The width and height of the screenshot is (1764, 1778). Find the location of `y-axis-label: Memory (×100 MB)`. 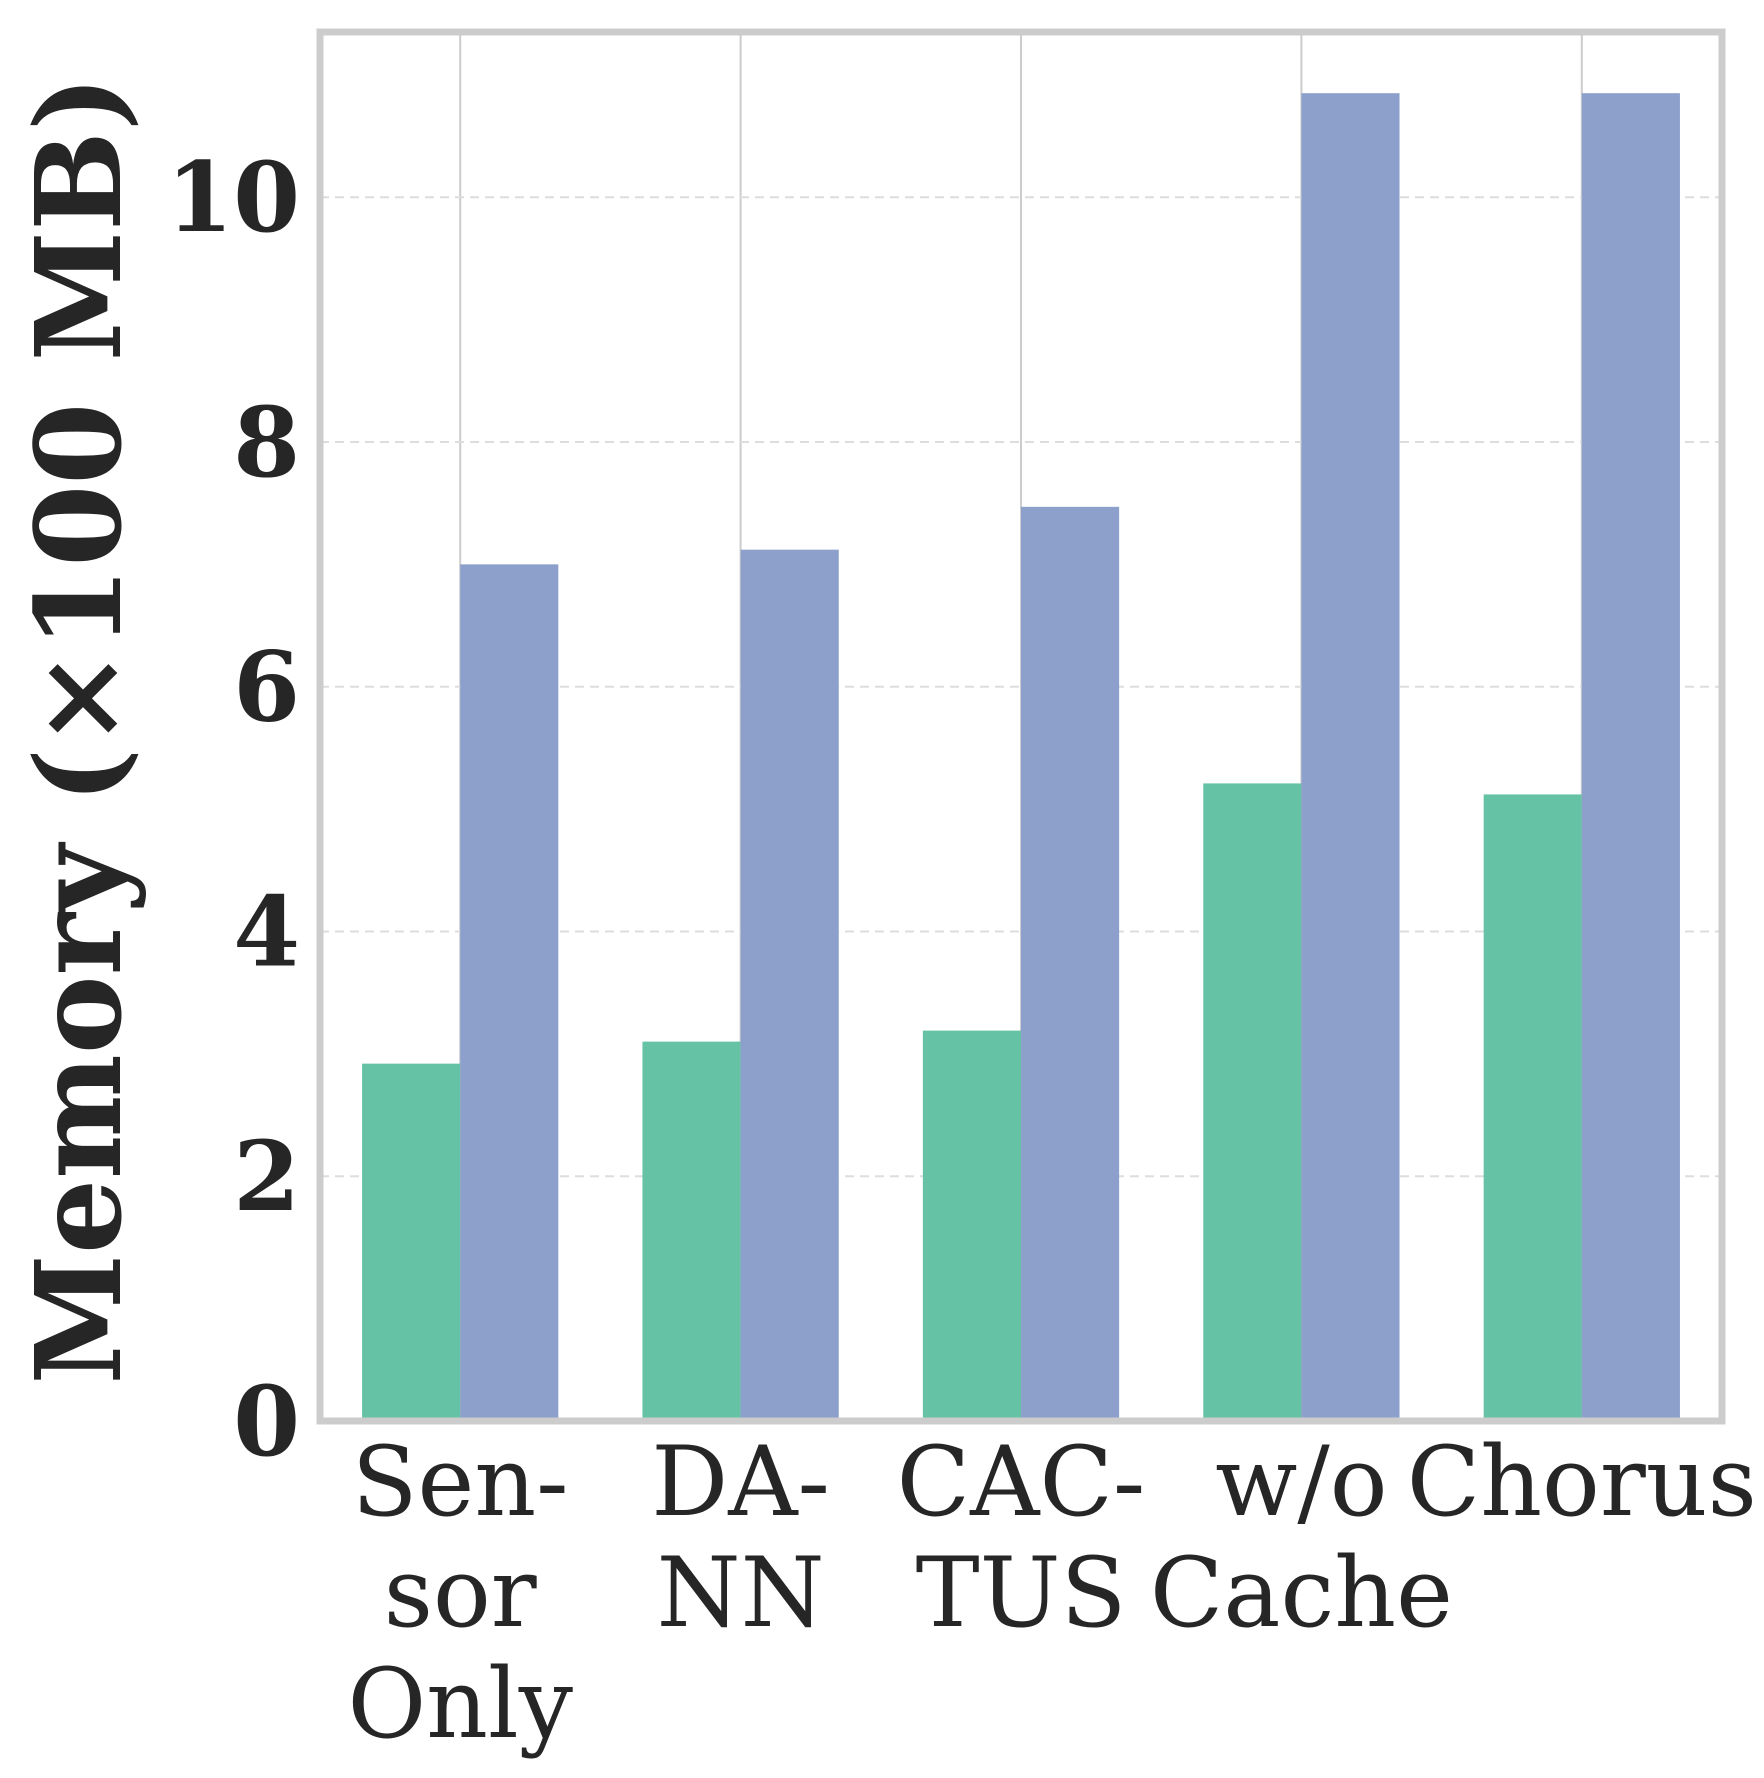

y-axis-label: Memory (×100 MB) is located at coordinates (78, 729).